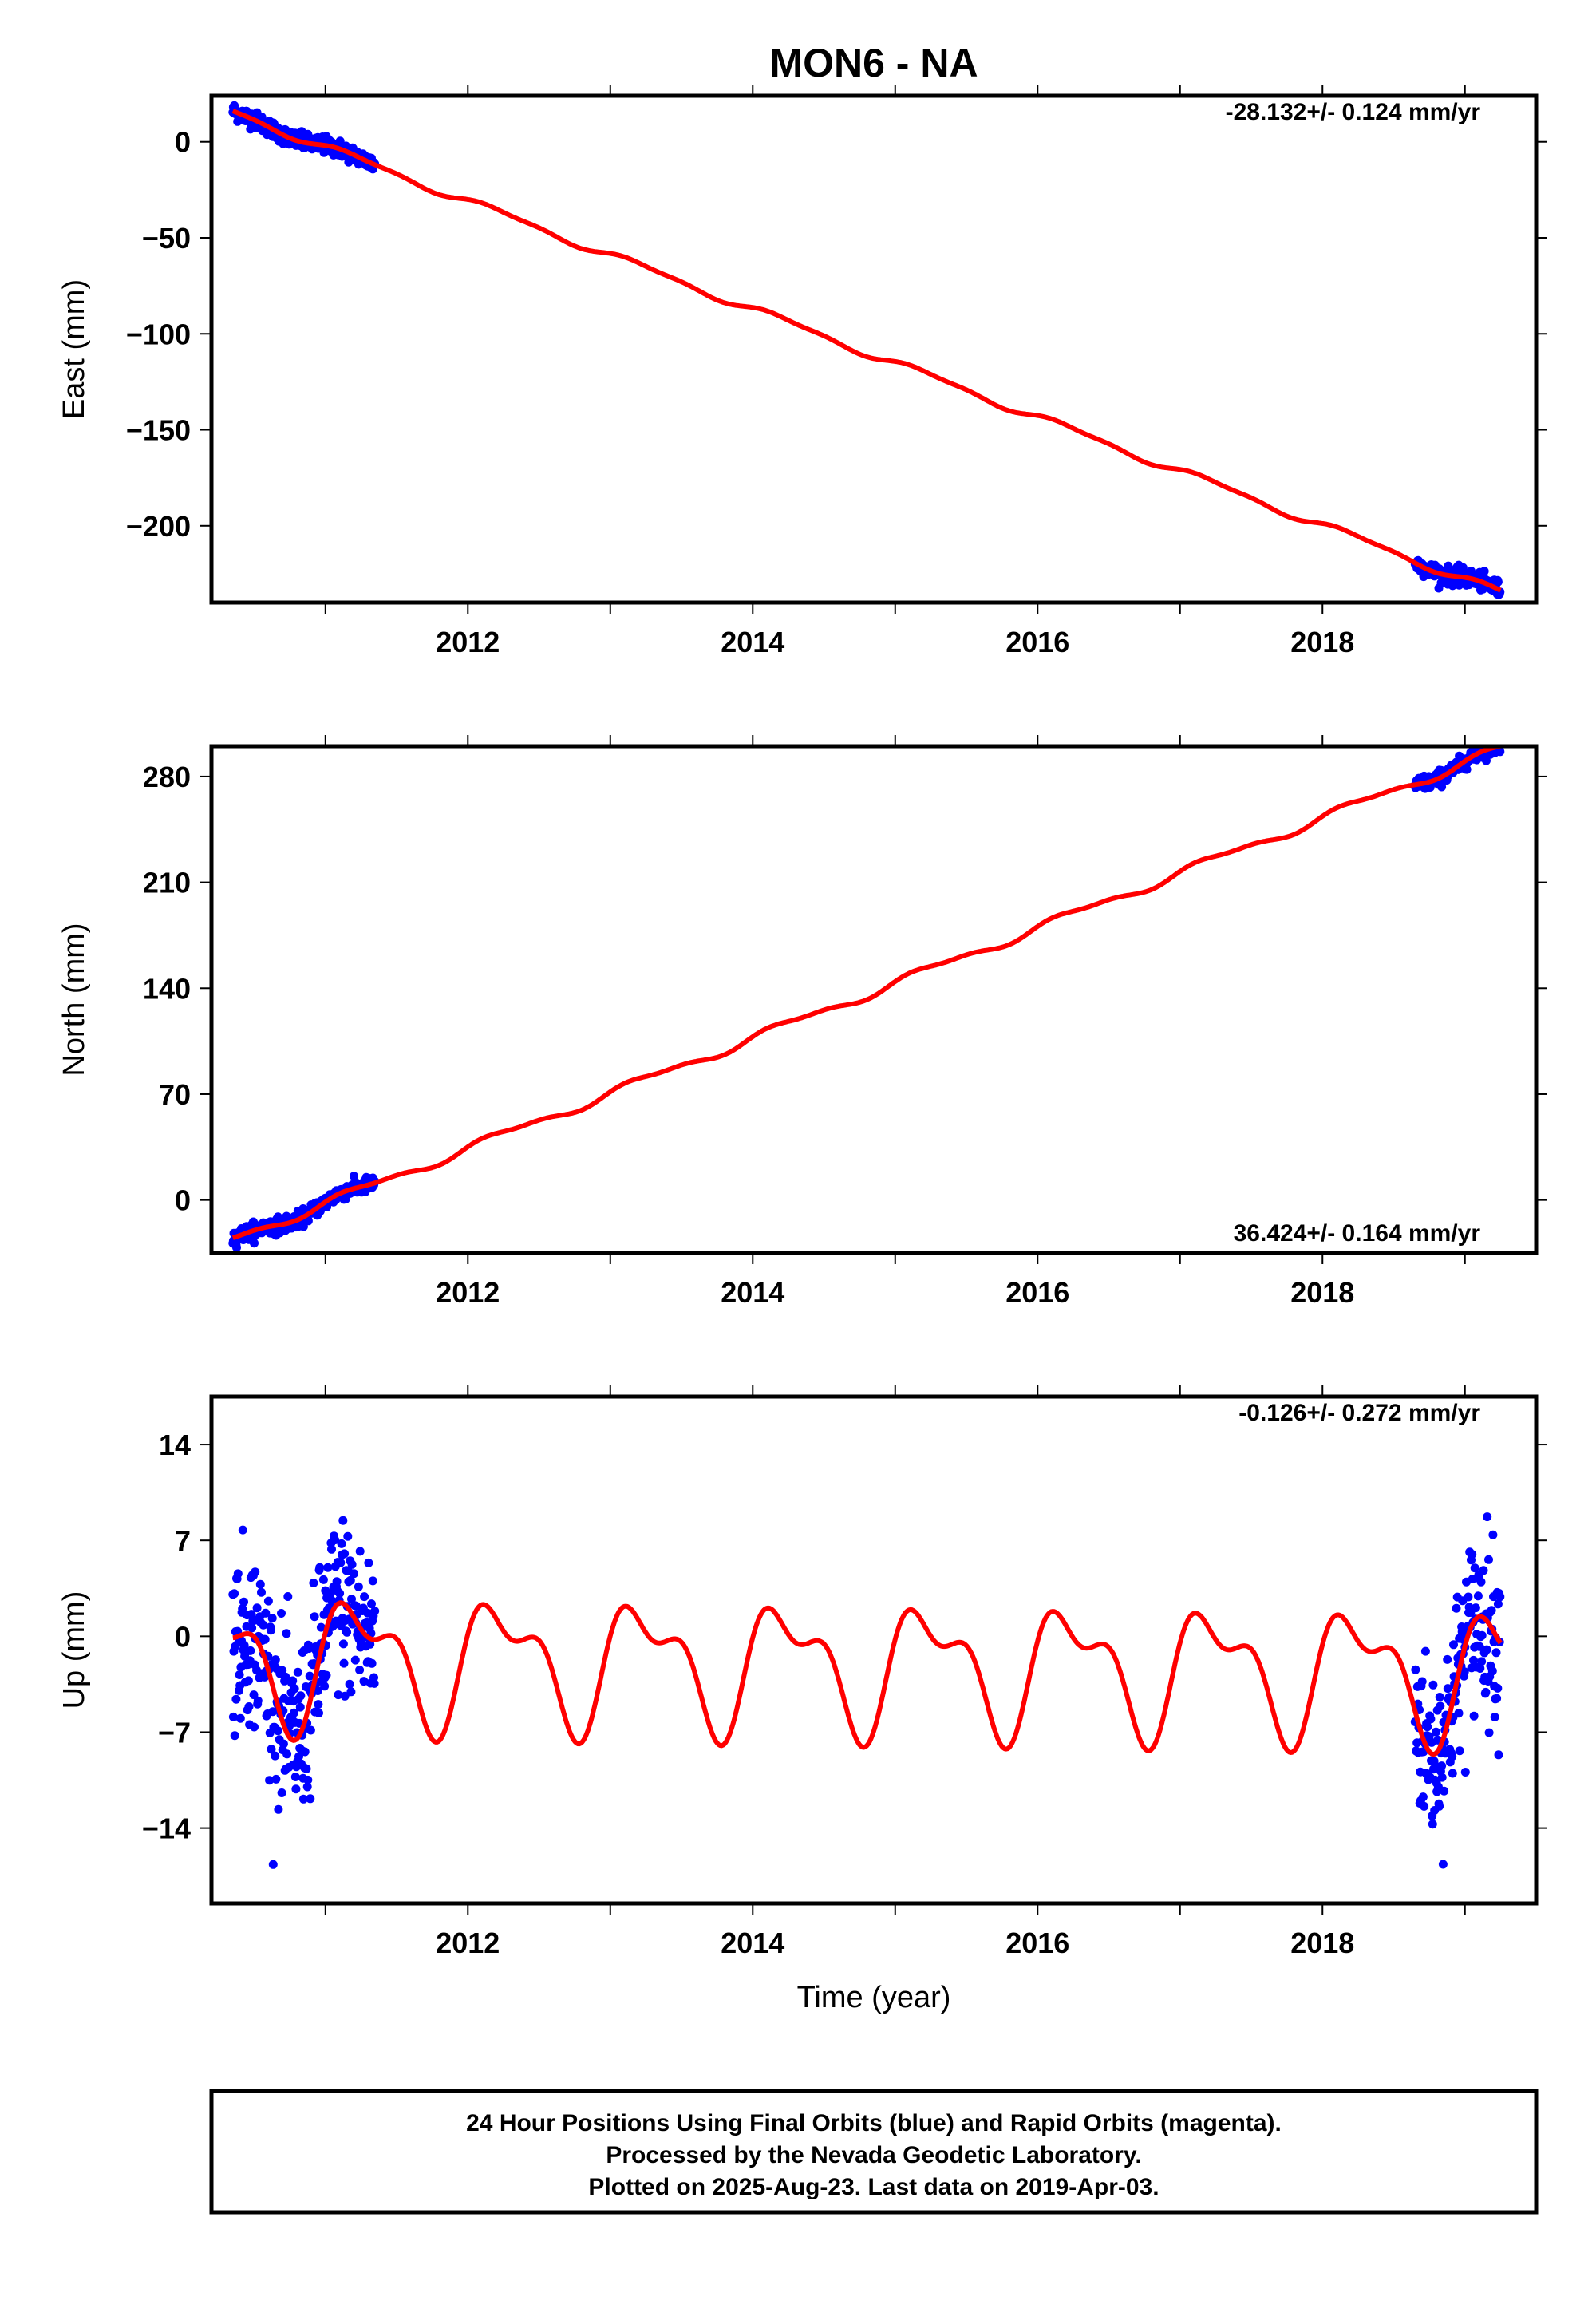 Image resolution: width=1596 pixels, height=2316 pixels. Describe the element at coordinates (1357, 1233) in the screenshot. I see `north-rate-label: 36.424+/- 0.164 mm/yr` at that location.